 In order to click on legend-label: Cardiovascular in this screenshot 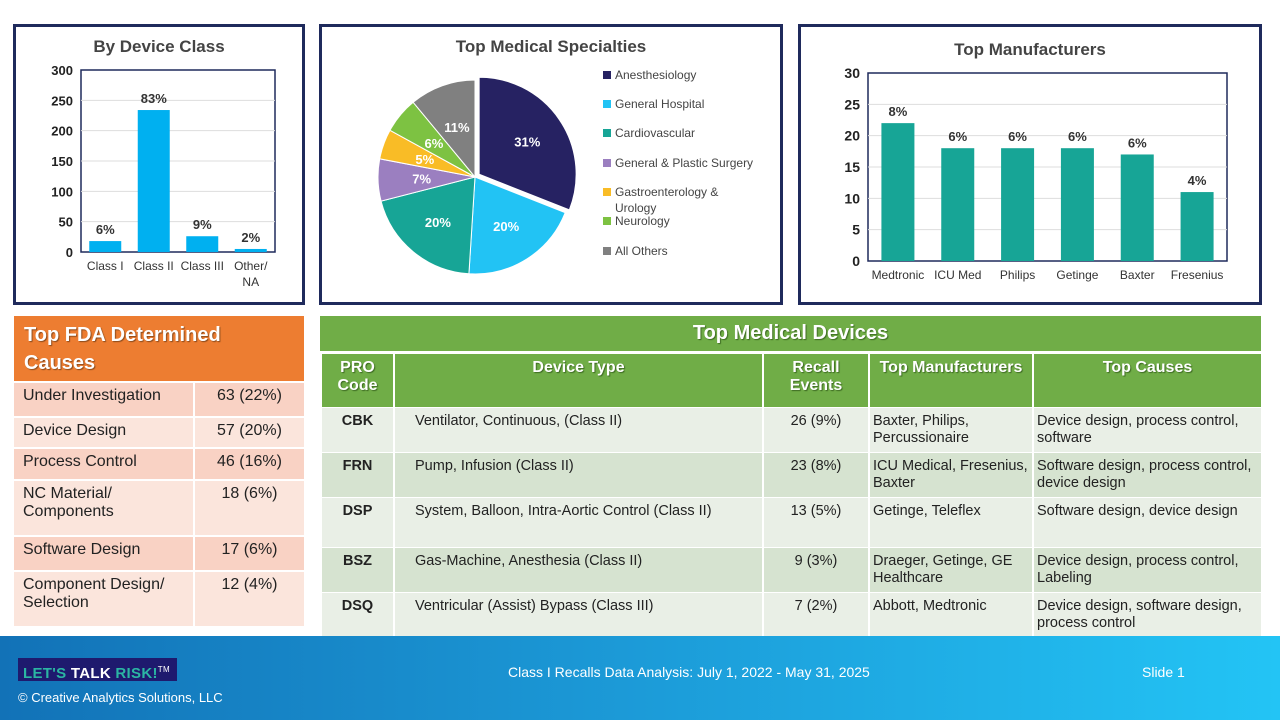, I will do `click(655, 133)`.